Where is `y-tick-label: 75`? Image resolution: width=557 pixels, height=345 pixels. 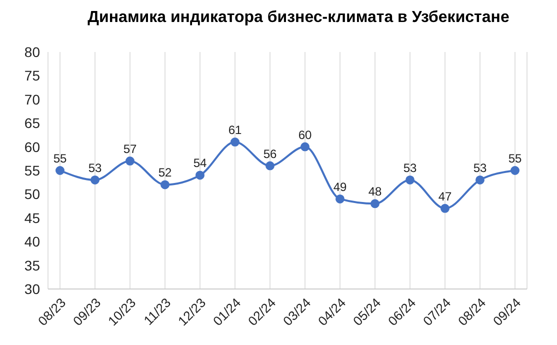 y-tick-label: 75 is located at coordinates (32, 76).